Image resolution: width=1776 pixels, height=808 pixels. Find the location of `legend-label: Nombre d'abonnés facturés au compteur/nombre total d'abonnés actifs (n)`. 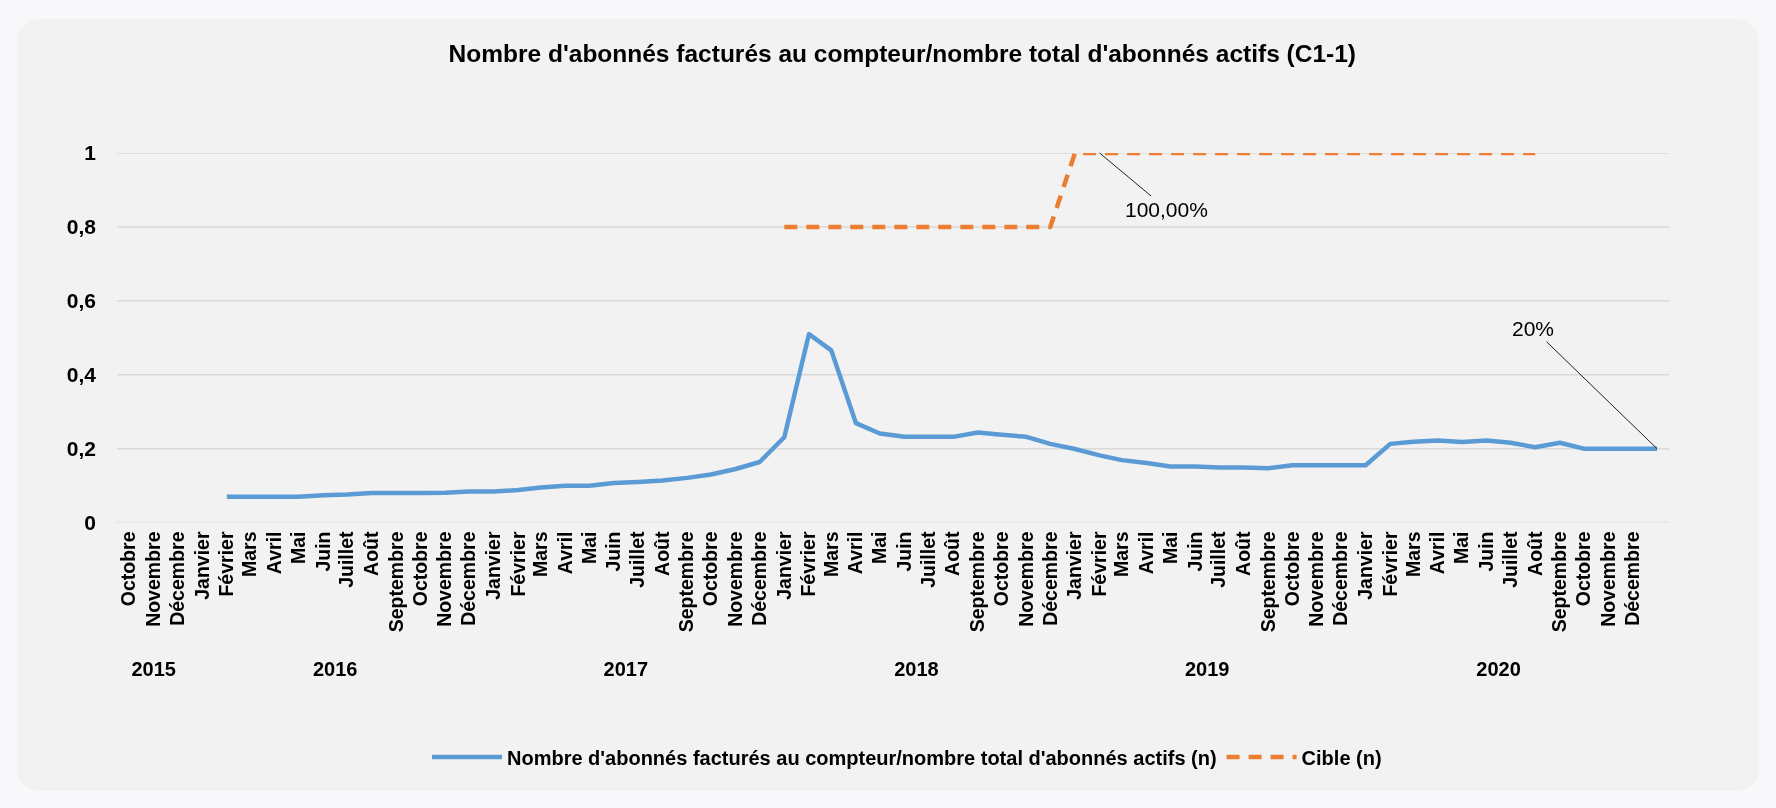

legend-label: Nombre d'abonnés facturés au compteur/nombre total d'abonnés actifs (n) is located at coordinates (862, 757).